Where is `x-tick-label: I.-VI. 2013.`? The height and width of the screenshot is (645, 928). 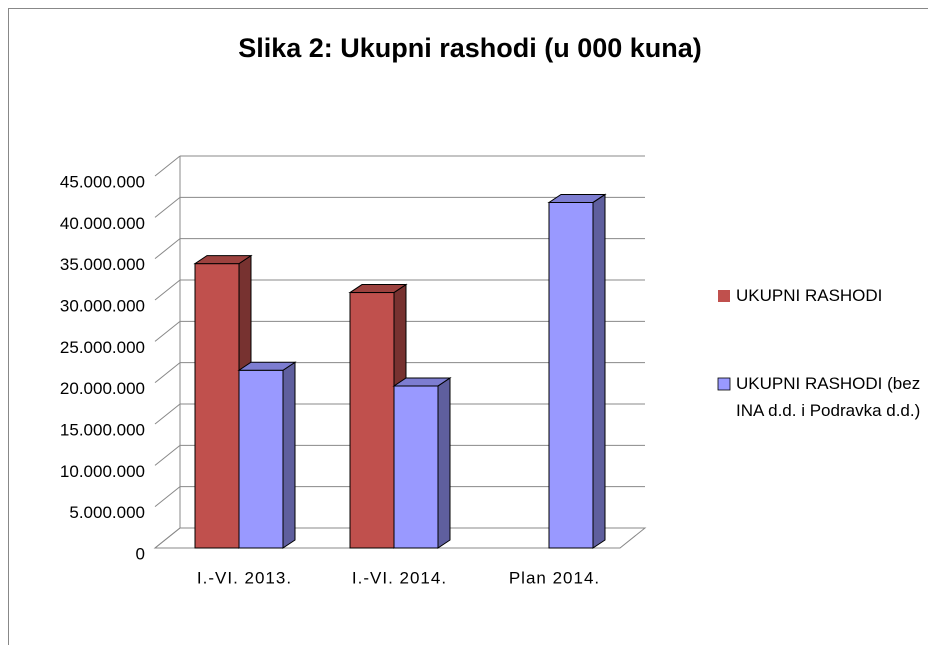 x-tick-label: I.-VI. 2013. is located at coordinates (244, 577).